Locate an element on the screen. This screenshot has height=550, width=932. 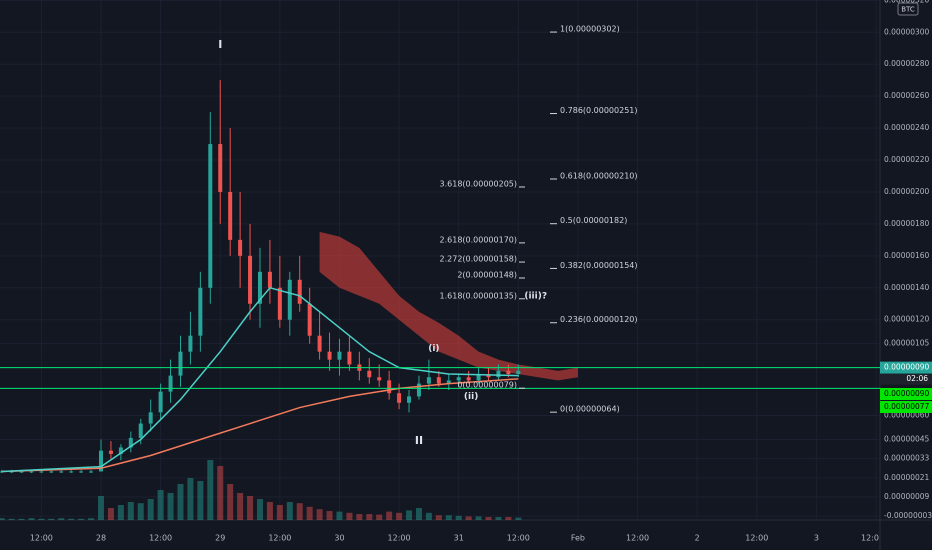
x-tick-label: 2 is located at coordinates (697, 538).